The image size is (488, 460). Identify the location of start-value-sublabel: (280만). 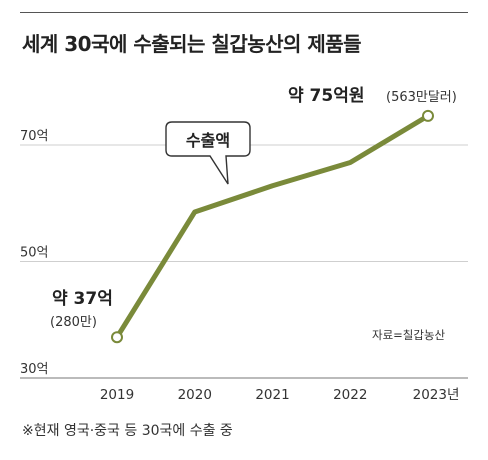
(73, 322).